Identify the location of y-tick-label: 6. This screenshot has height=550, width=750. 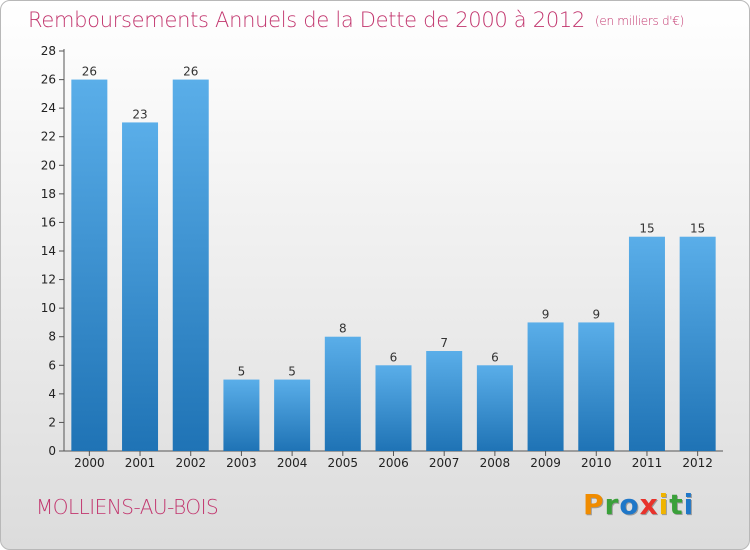
(52, 365).